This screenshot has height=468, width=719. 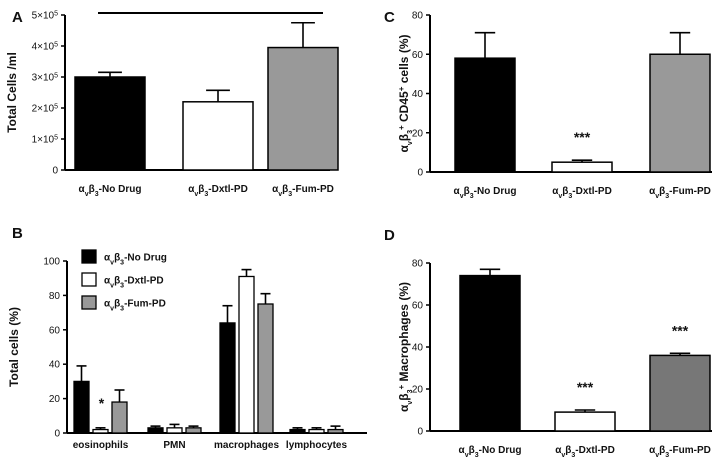 I want to click on x-category-label: lymphocytes, so click(x=317, y=445).